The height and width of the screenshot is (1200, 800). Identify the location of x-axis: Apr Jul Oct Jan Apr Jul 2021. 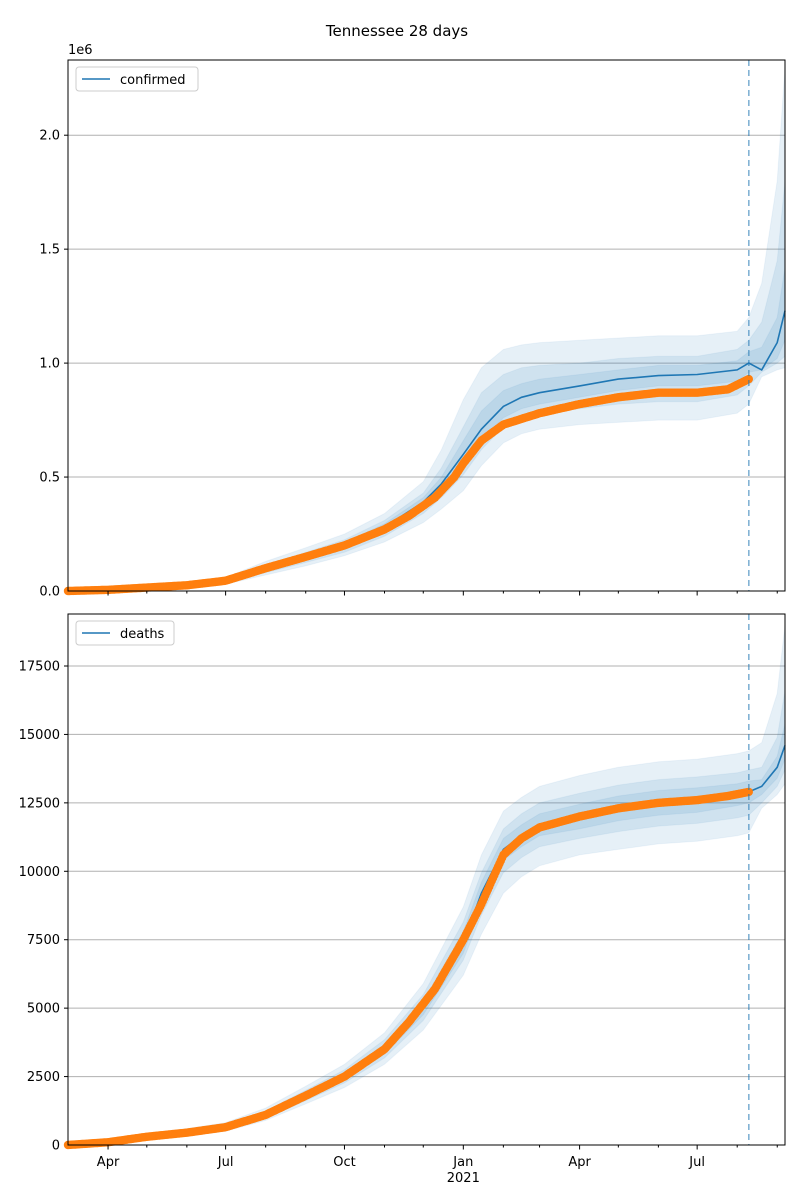
(401, 1170).